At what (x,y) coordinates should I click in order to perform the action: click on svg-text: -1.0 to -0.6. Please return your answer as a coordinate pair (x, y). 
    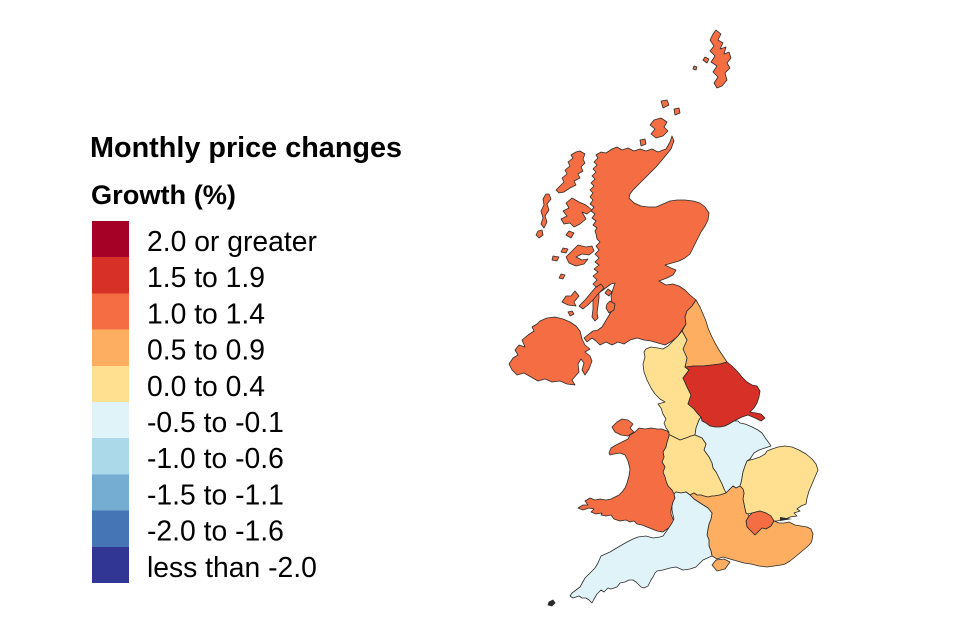
    Looking at the image, I should click on (215, 458).